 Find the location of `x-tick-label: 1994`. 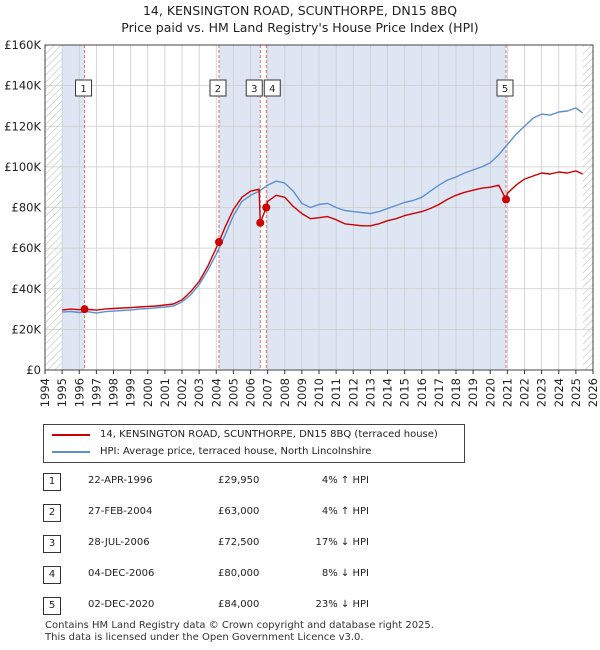

x-tick-label: 1994 is located at coordinates (45, 392).